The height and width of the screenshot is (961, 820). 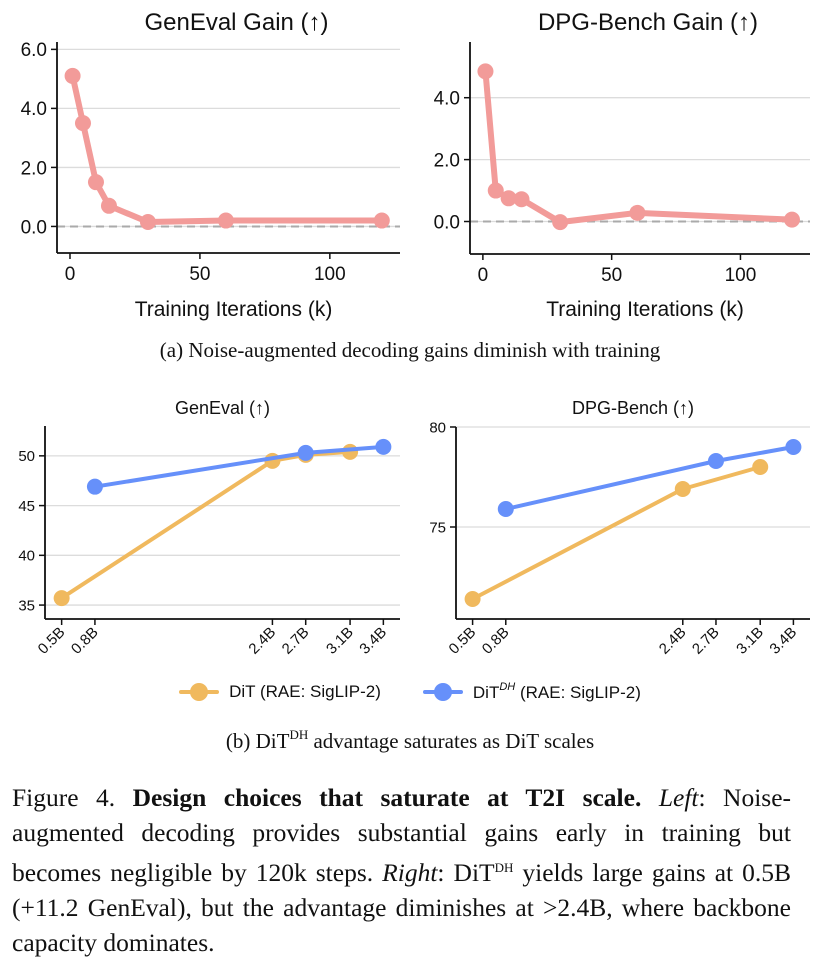 I want to click on y-tick-label: 40, so click(x=26, y=556).